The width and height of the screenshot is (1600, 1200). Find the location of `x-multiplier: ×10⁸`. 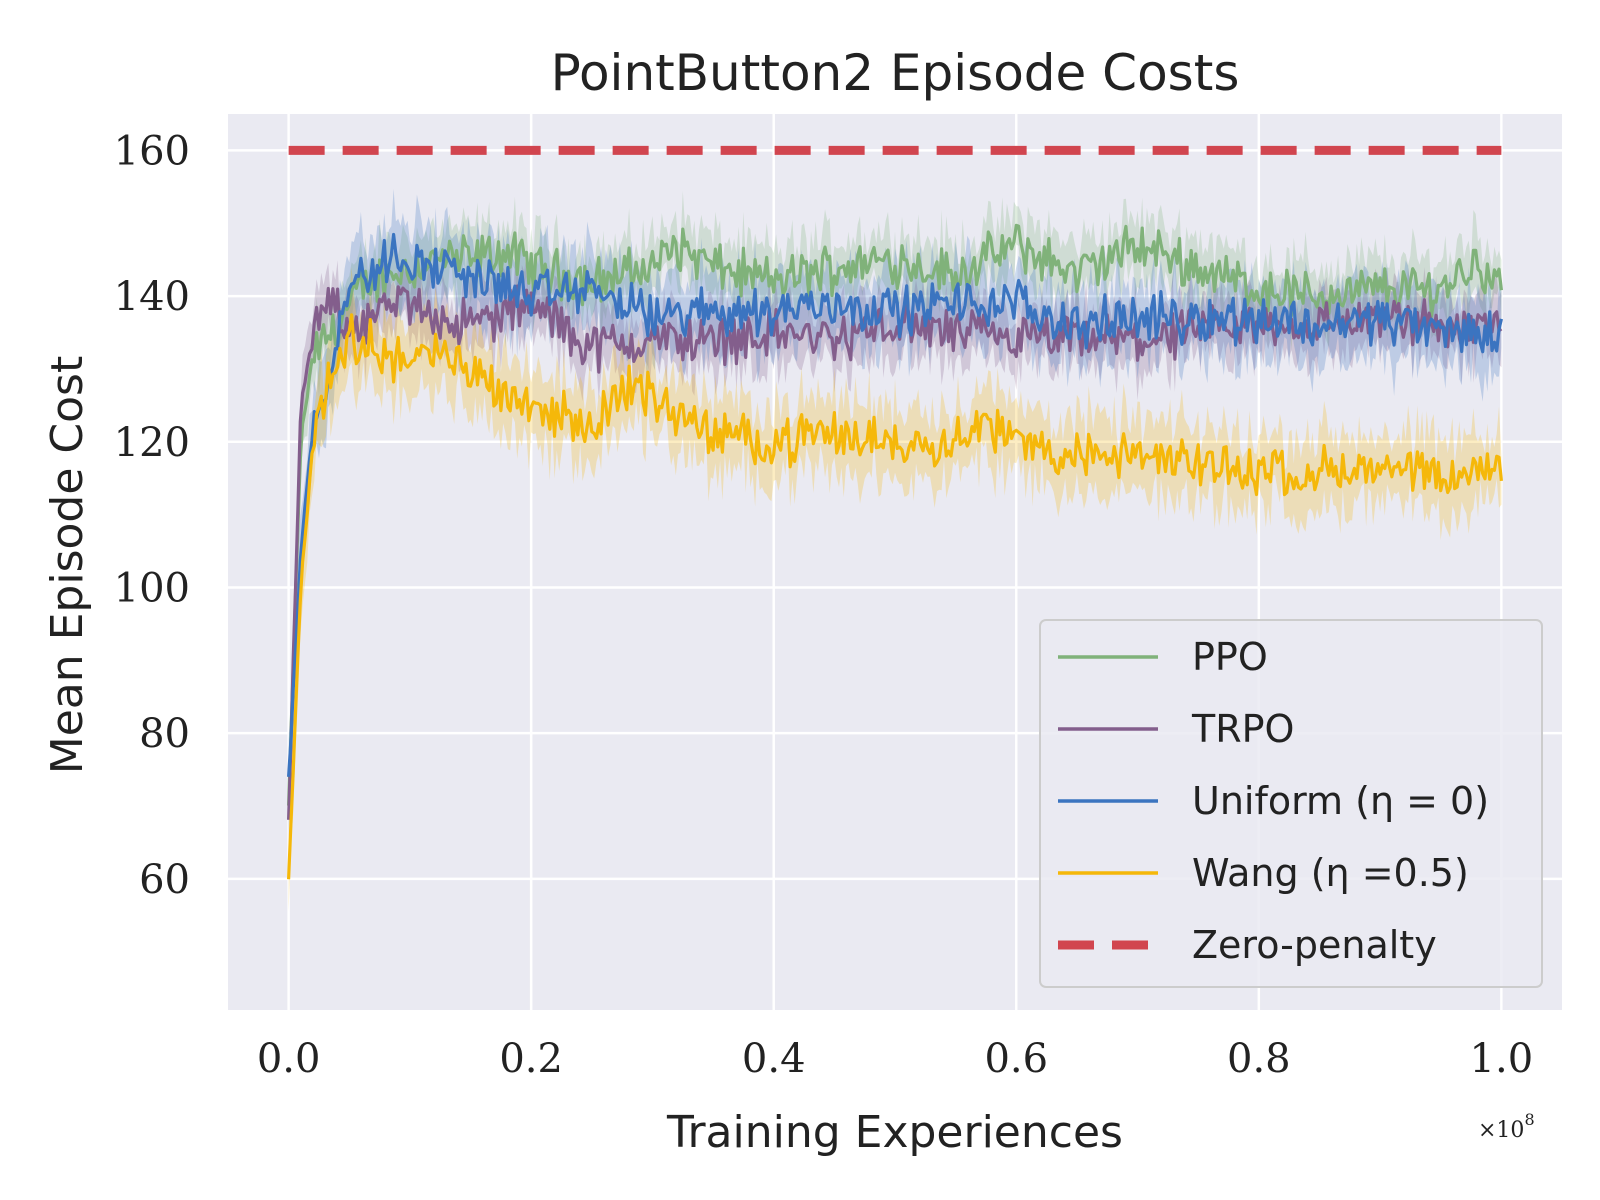

x-multiplier: ×10⁸ is located at coordinates (1506, 1126).